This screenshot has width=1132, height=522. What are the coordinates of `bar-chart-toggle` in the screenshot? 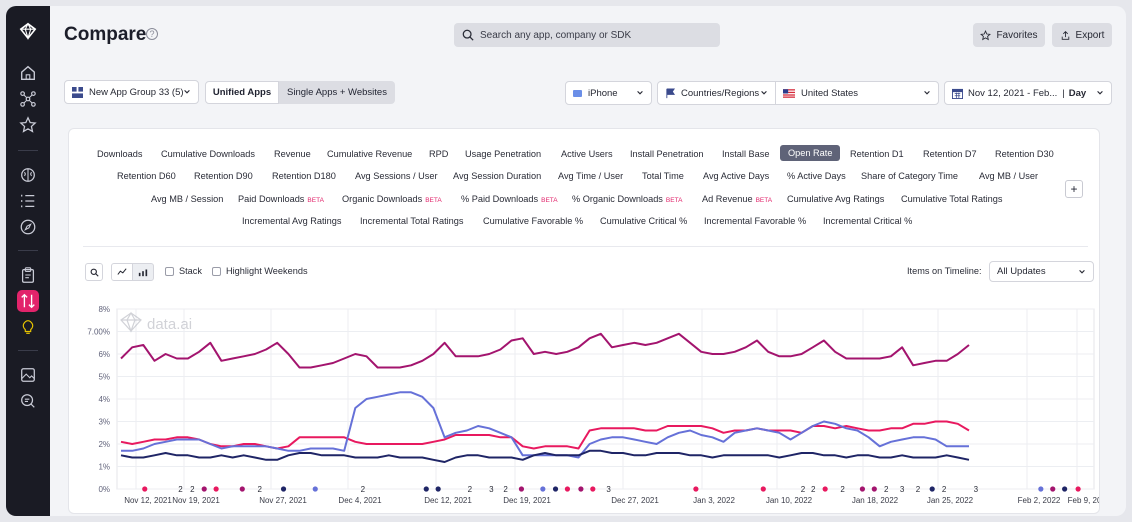 It's located at (143, 272).